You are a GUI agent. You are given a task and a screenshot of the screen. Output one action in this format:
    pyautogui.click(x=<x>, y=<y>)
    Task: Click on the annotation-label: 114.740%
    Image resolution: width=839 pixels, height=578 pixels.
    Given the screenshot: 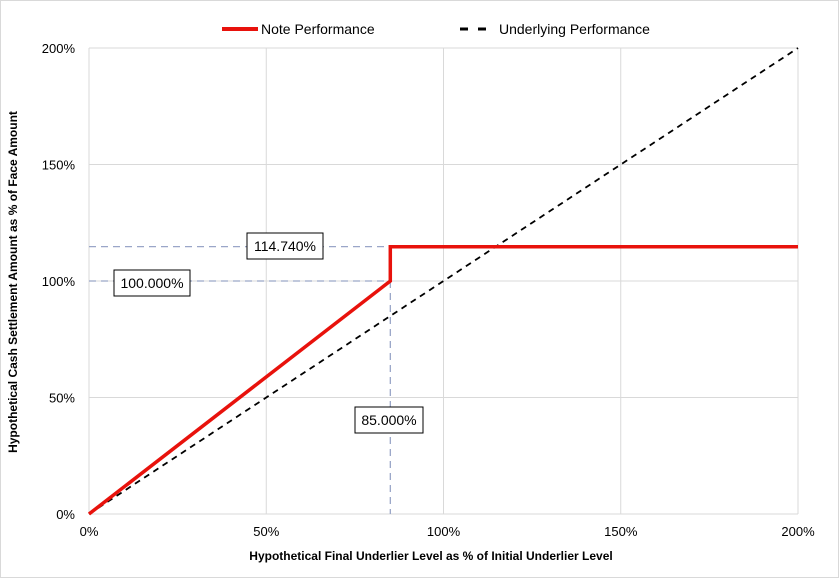 What is the action you would take?
    pyautogui.click(x=285, y=246)
    